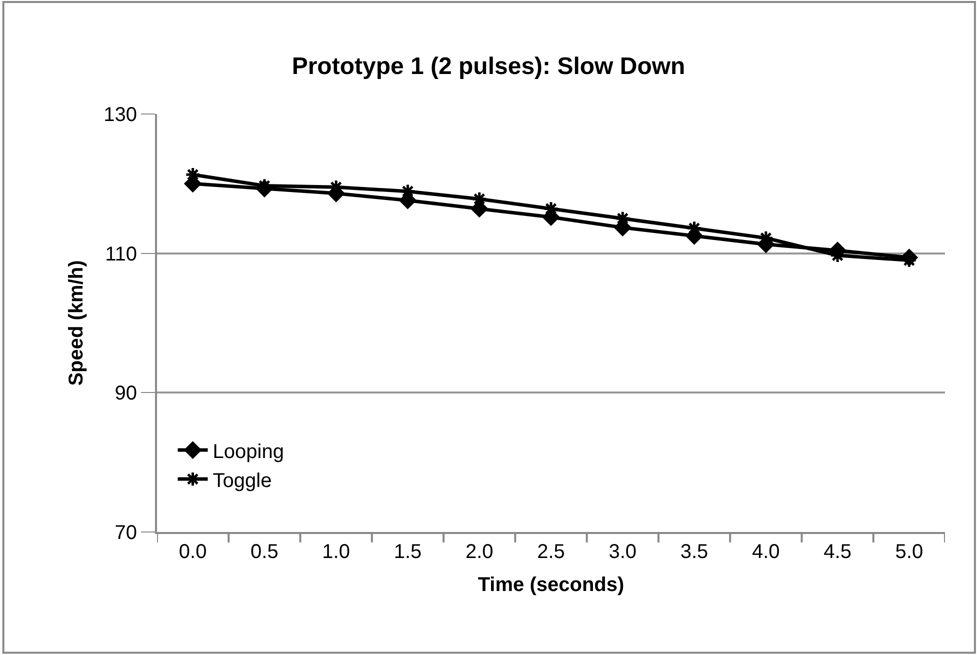 This screenshot has height=655, width=977. I want to click on x-tick-label: 3.0, so click(622, 552).